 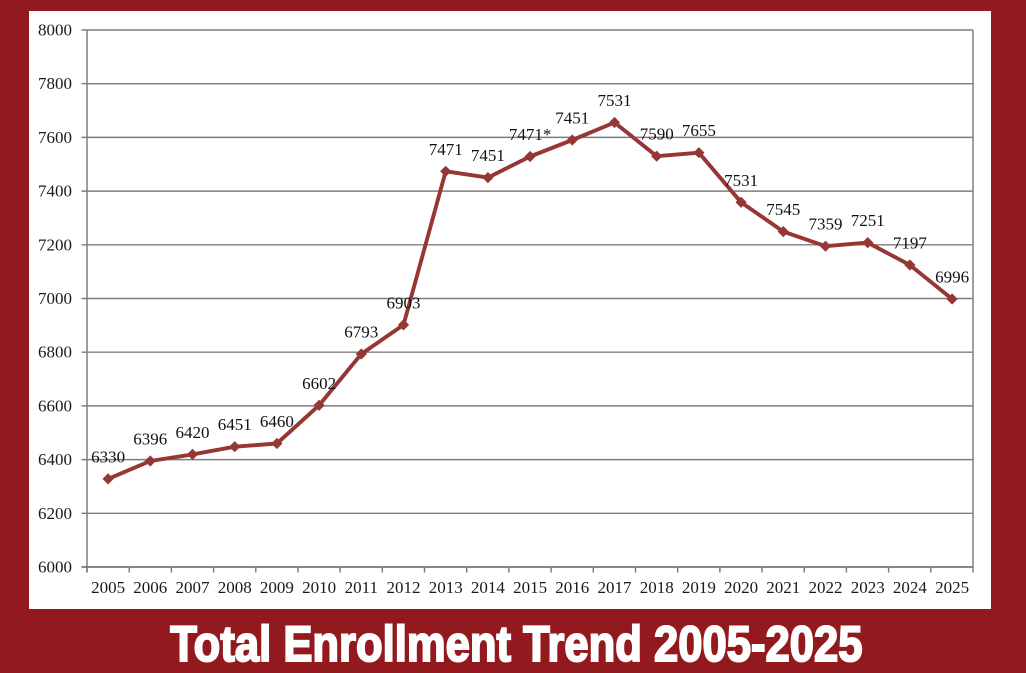 What do you see at coordinates (108, 456) in the screenshot?
I see `svg-text: 6330` at bounding box center [108, 456].